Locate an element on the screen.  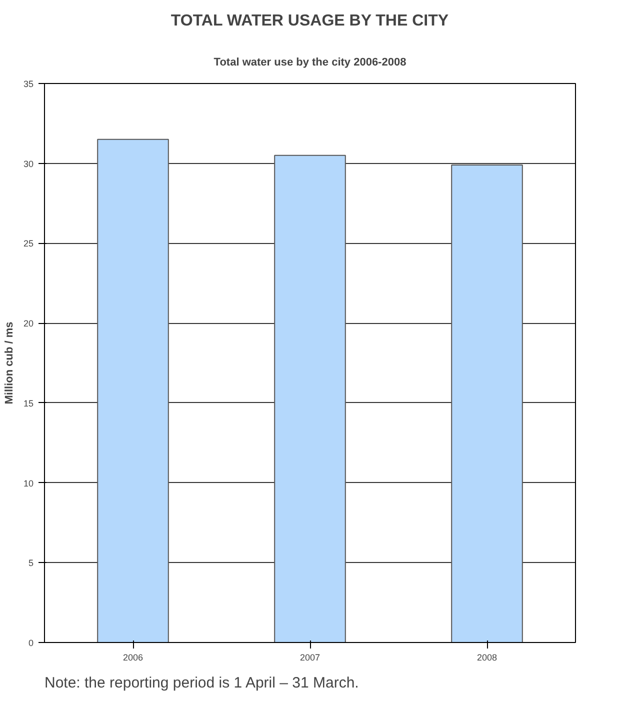
y-tick-label: 25 is located at coordinates (28, 243).